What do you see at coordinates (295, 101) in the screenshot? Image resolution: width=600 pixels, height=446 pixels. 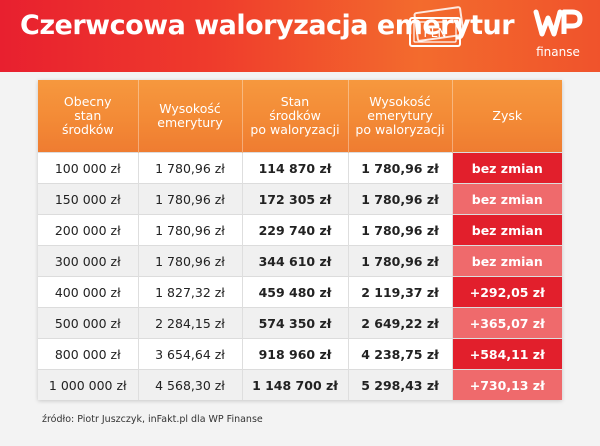 I see `header-line: Stan` at bounding box center [295, 101].